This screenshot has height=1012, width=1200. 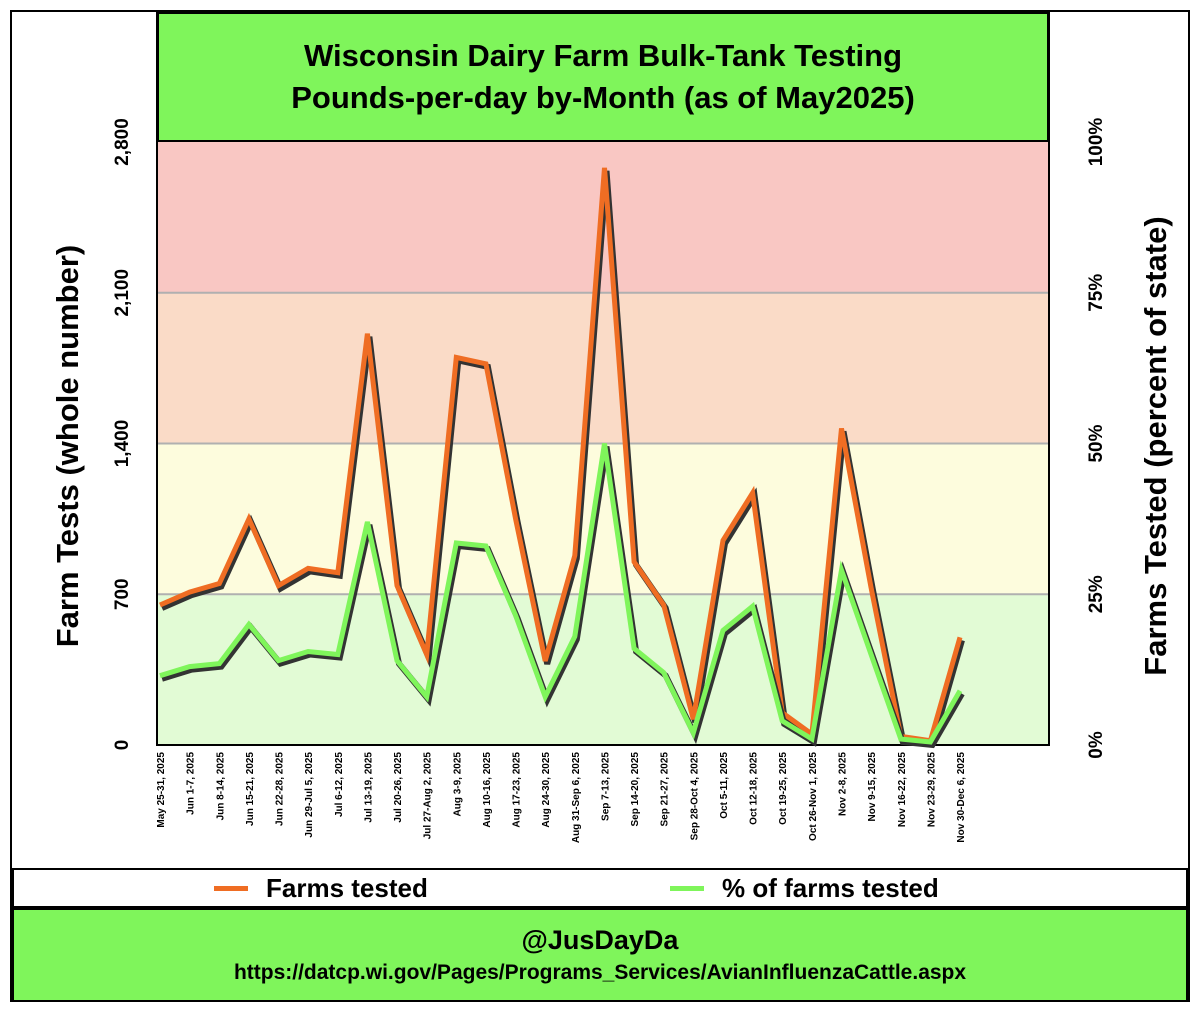 I want to click on right-tick-label: 100%, so click(x=1096, y=142).